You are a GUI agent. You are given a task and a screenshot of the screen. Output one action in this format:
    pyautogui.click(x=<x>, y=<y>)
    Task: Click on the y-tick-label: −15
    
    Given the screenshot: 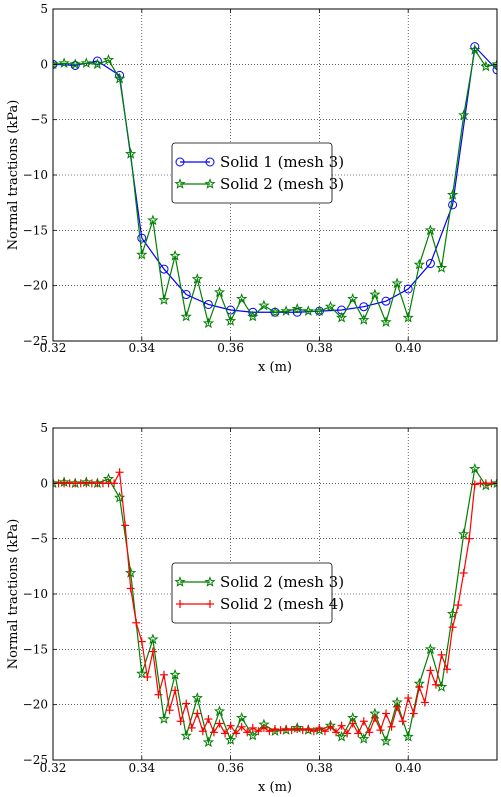 What is the action you would take?
    pyautogui.click(x=35, y=649)
    